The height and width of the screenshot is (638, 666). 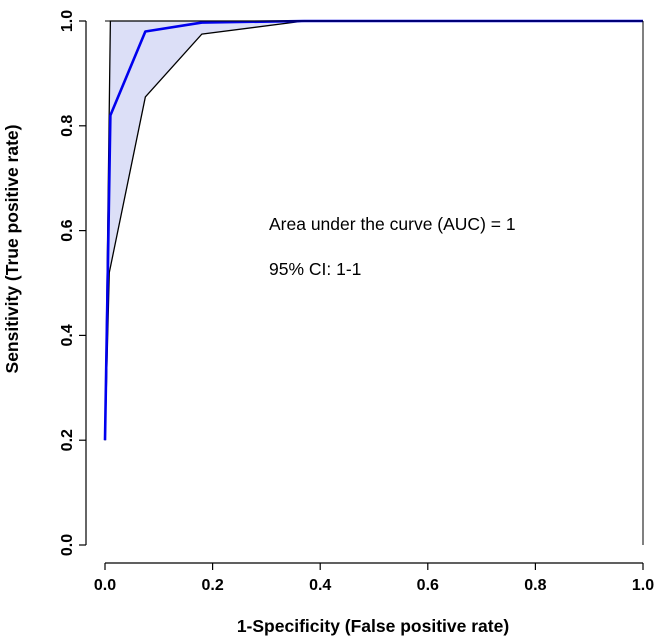 I want to click on x-tick-label: 0.6, so click(x=428, y=585).